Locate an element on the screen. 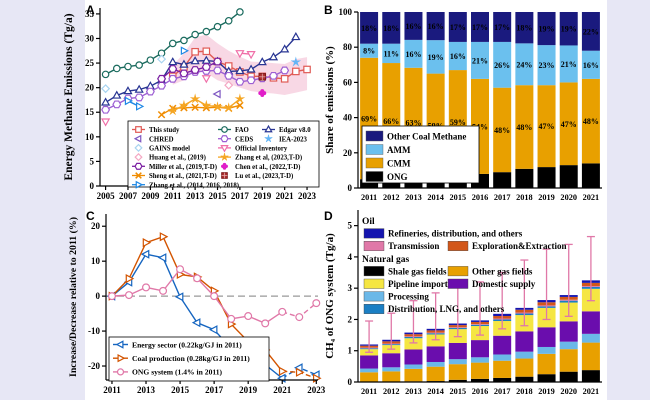 This screenshot has width=650, height=400. svg-text: 10 is located at coordinates (90, 137).